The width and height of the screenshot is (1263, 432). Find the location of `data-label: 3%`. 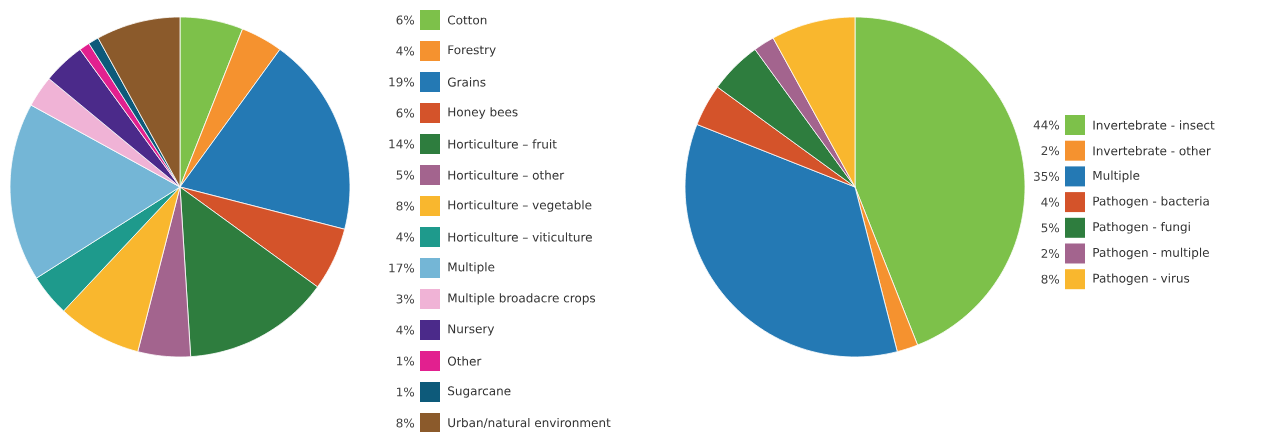

data-label: 3% is located at coordinates (405, 299).